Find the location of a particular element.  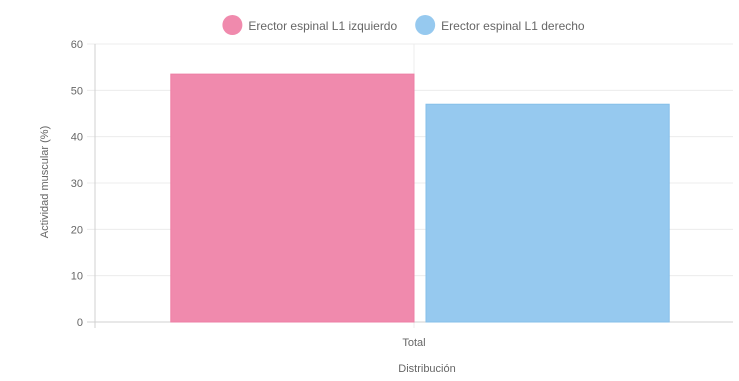

x-axis-title: Distribución is located at coordinates (426, 369).